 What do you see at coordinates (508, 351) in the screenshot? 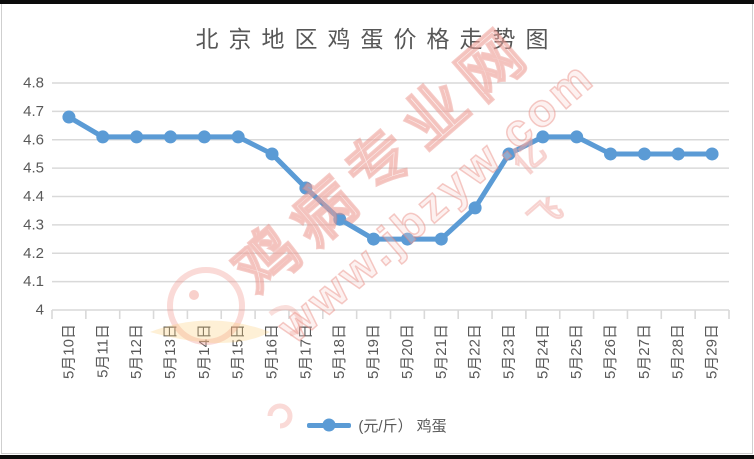
I see `x-axis-label: 5月23日` at bounding box center [508, 351].